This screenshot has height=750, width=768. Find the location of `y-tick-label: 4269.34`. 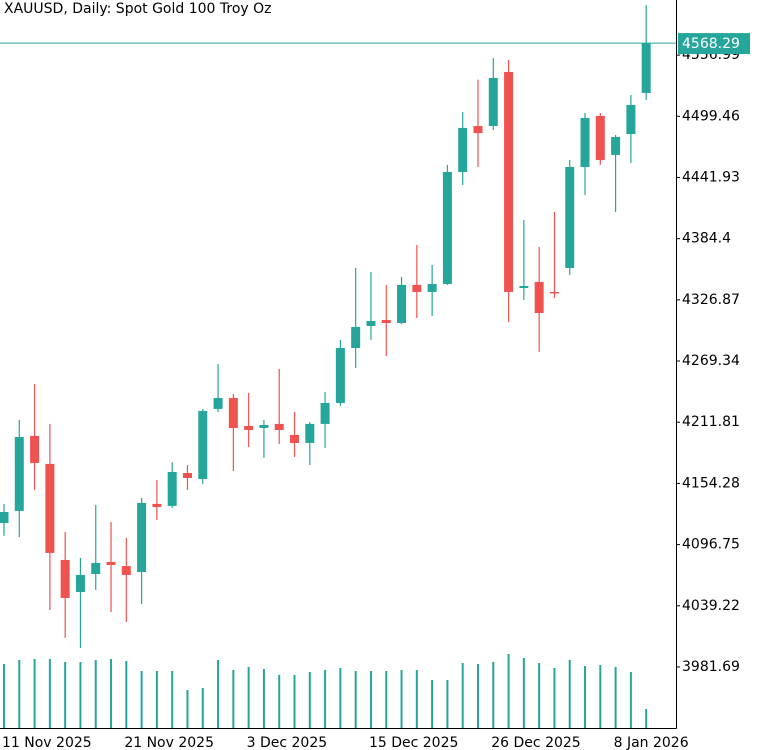

y-tick-label: 4269.34 is located at coordinates (711, 361).